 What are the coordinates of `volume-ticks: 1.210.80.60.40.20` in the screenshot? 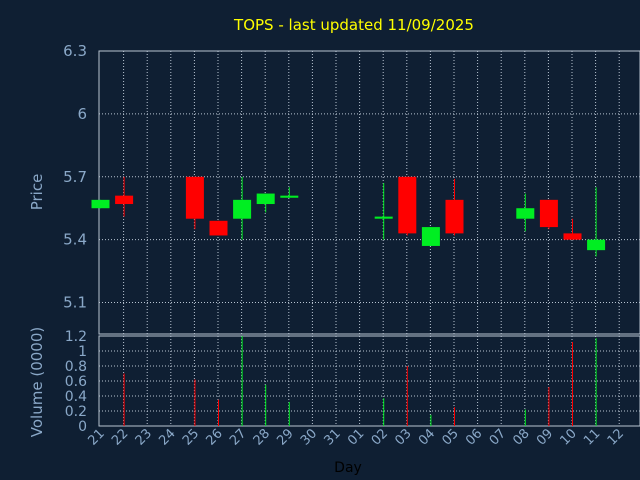 It's located at (76, 382).